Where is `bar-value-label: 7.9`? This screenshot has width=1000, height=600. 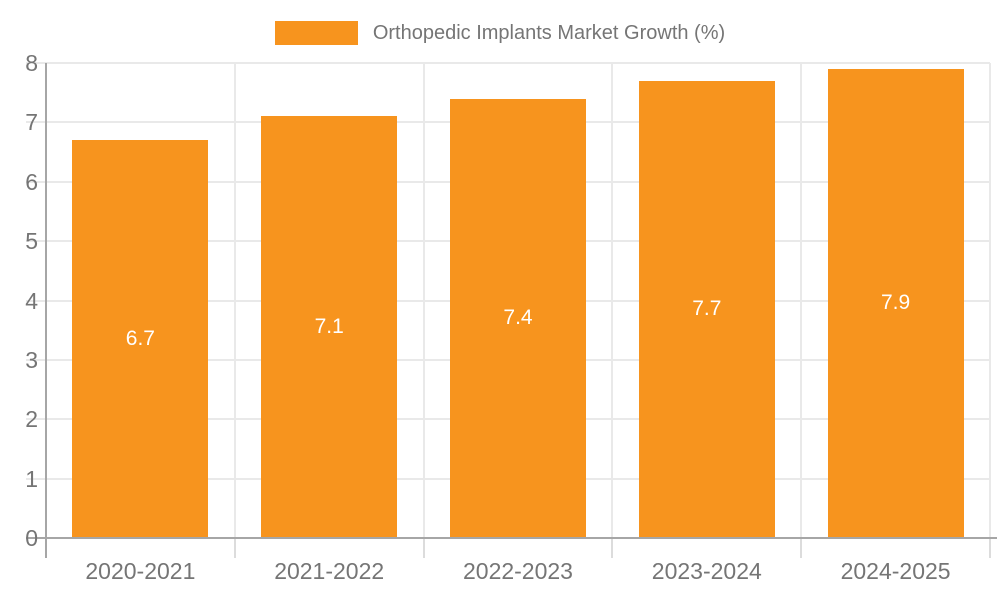
bar-value-label: 7.9 is located at coordinates (895, 303).